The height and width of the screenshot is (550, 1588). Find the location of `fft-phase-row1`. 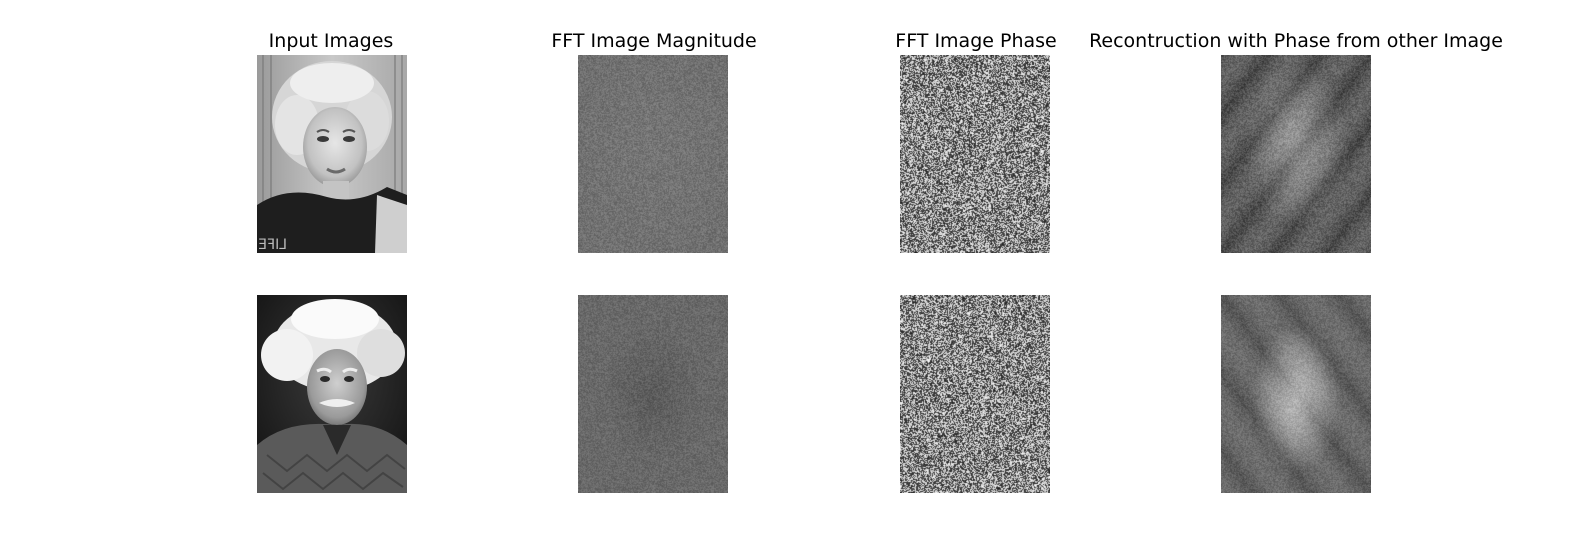

fft-phase-row1 is located at coordinates (975, 154).